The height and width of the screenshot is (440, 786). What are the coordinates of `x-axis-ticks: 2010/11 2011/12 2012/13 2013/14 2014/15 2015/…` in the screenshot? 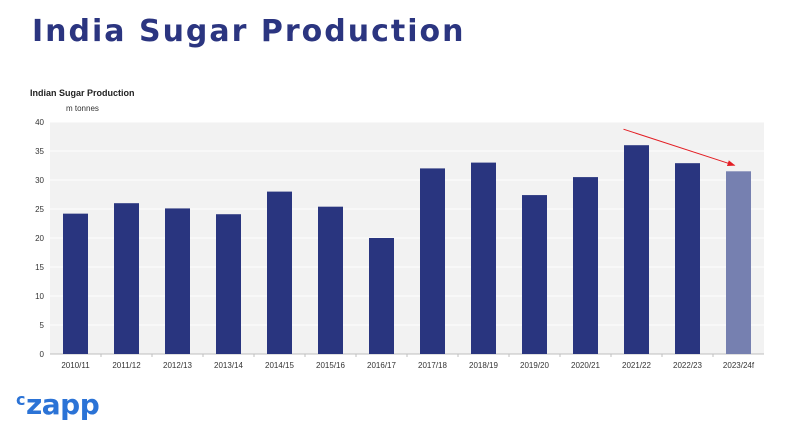 It's located at (408, 362).